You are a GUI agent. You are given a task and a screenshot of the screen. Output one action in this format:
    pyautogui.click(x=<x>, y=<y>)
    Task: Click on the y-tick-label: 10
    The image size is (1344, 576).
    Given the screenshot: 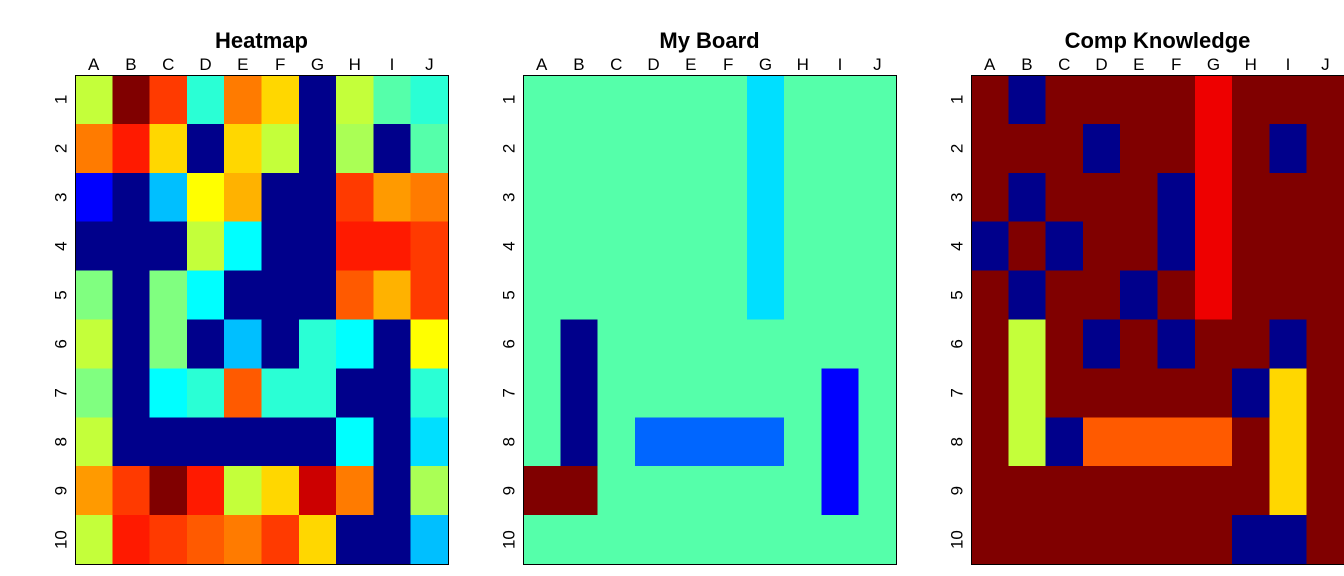 What is the action you would take?
    pyautogui.click(x=61, y=539)
    